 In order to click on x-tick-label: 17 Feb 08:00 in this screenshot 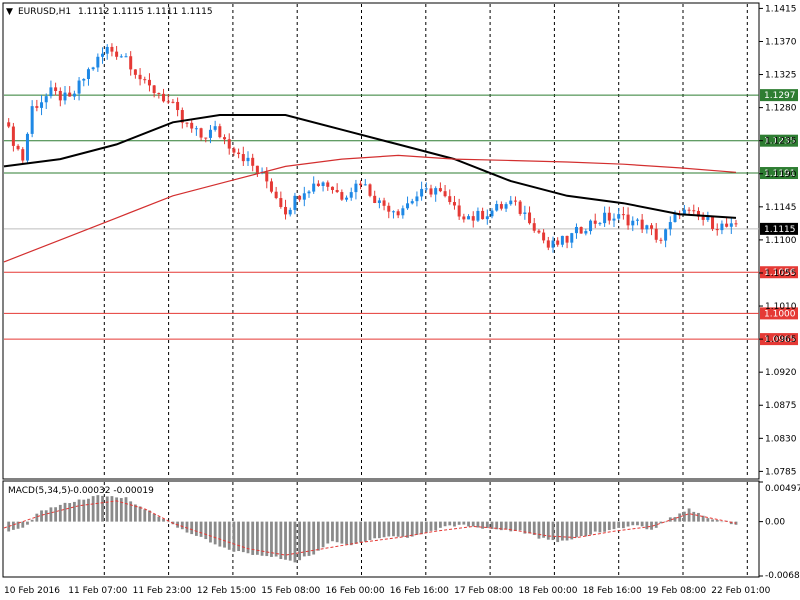, I will do `click(483, 591)`.